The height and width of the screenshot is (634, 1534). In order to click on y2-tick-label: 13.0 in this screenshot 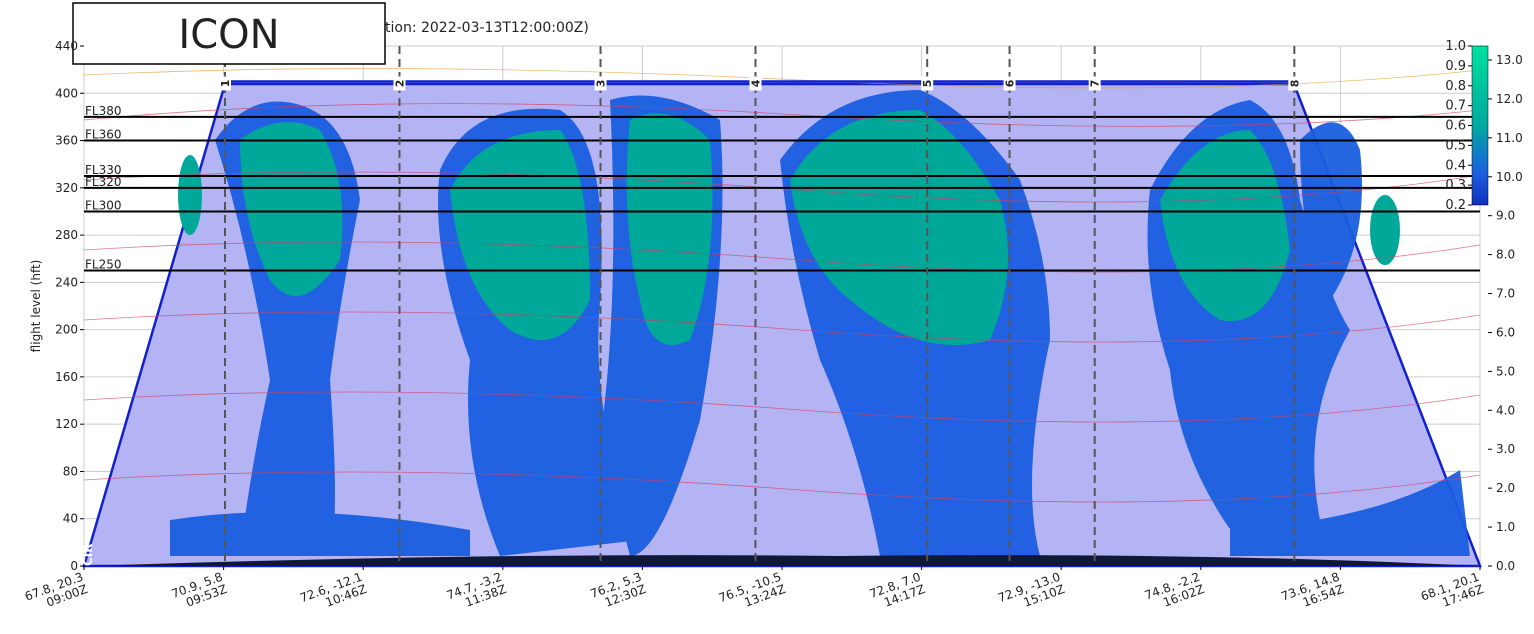, I will do `click(1509, 60)`.